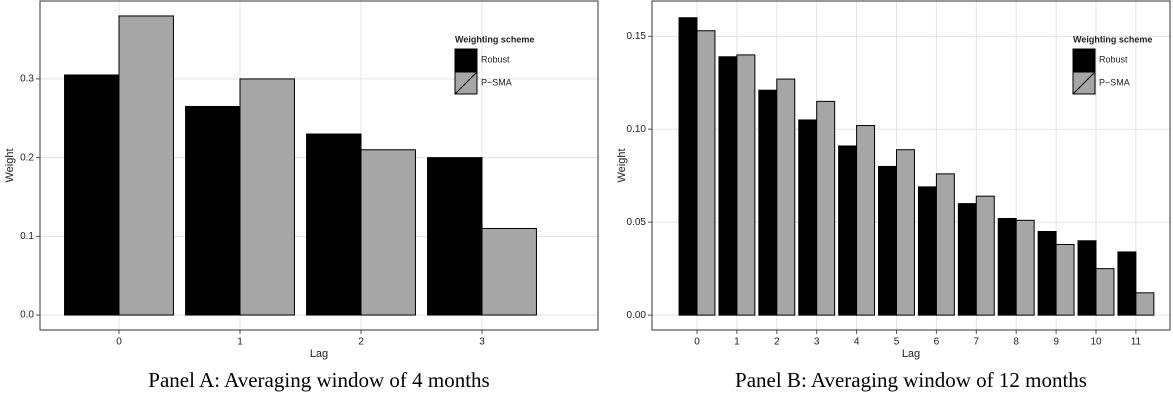  I want to click on x-tick-label: 4, so click(857, 342).